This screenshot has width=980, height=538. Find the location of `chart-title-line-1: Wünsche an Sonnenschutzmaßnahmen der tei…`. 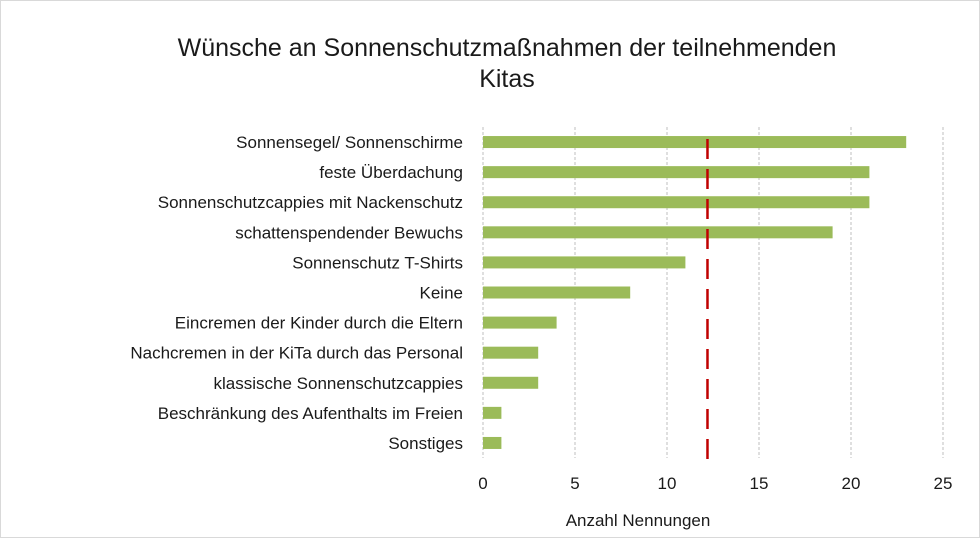

chart-title-line-1: Wünsche an Sonnenschutzmaßnahmen der tei… is located at coordinates (507, 48).